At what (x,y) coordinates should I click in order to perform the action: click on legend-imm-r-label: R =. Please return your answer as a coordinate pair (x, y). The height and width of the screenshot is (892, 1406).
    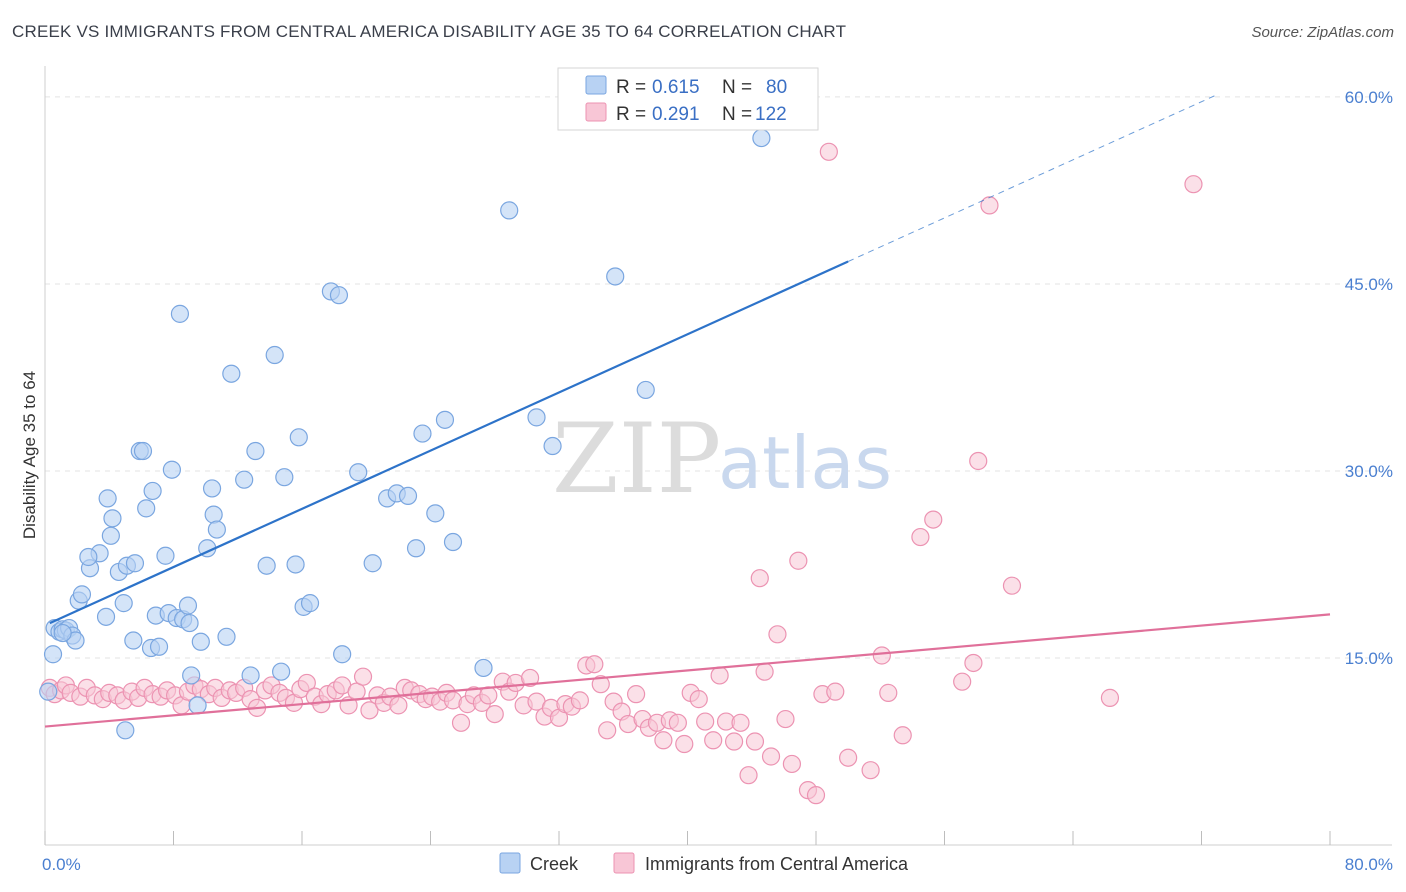
    Looking at the image, I should click on (631, 114).